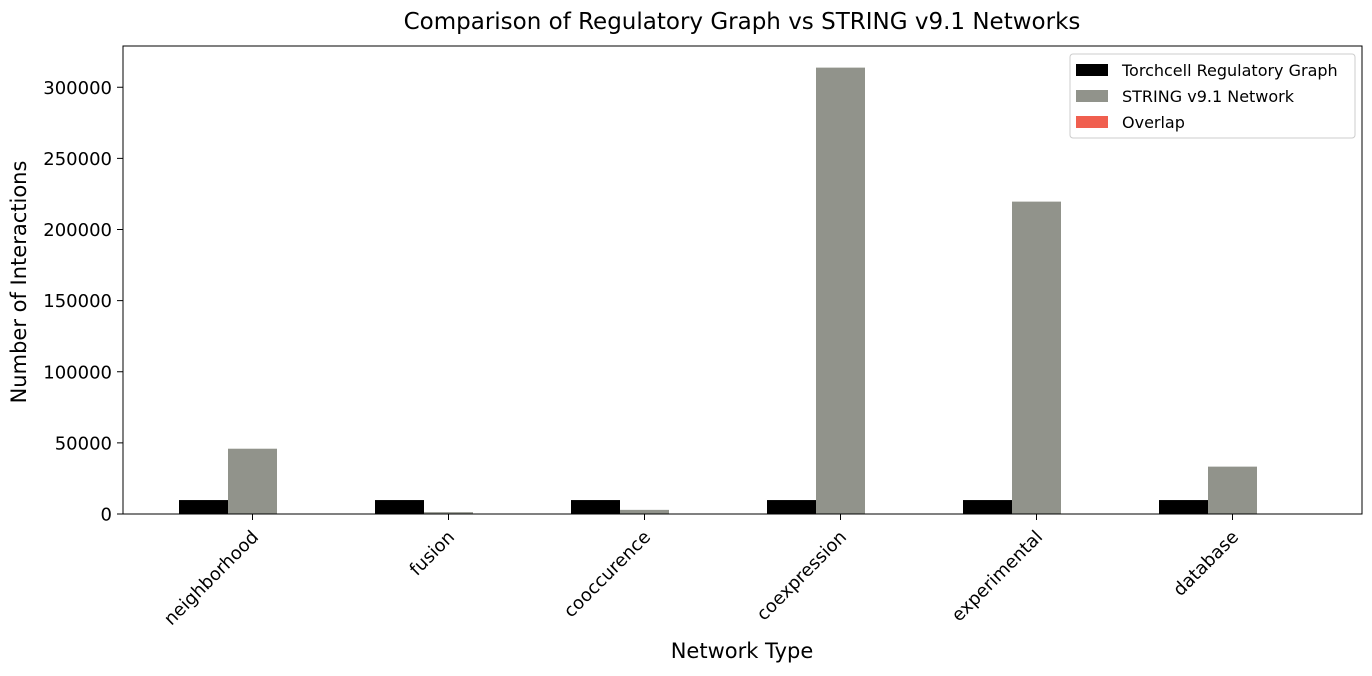 The height and width of the screenshot is (676, 1372). What do you see at coordinates (802, 576) in the screenshot?
I see `x-tick-label-coexpression: coexpression` at bounding box center [802, 576].